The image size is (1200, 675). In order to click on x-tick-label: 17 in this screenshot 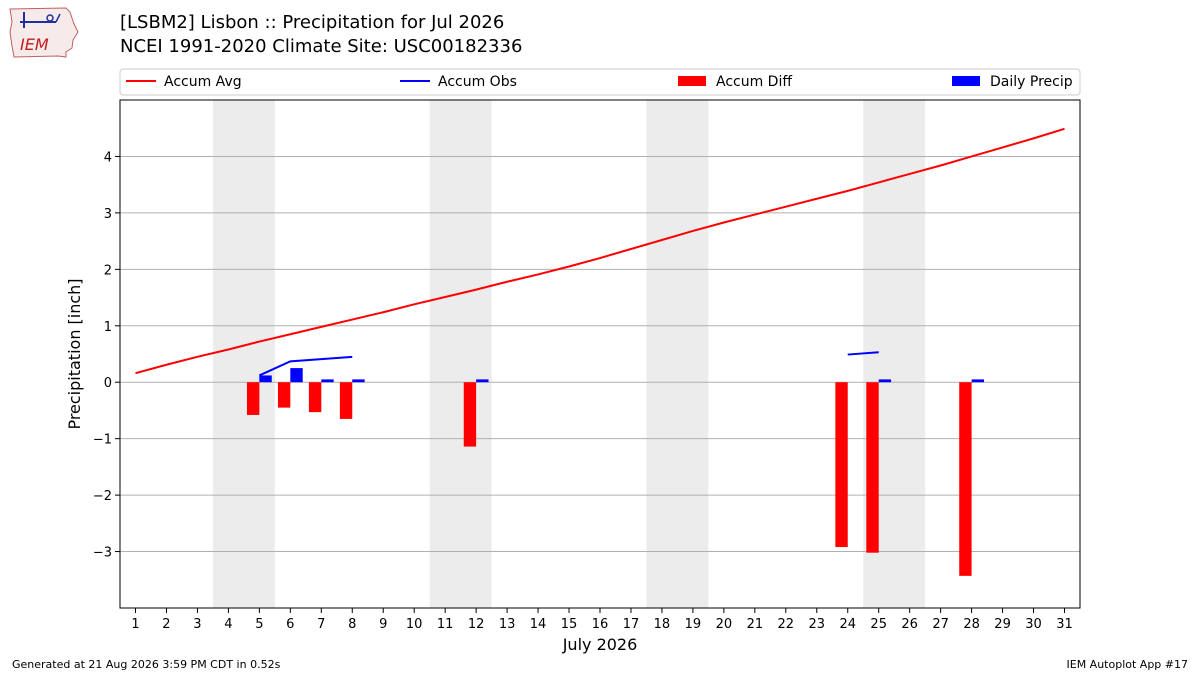, I will do `click(631, 624)`.